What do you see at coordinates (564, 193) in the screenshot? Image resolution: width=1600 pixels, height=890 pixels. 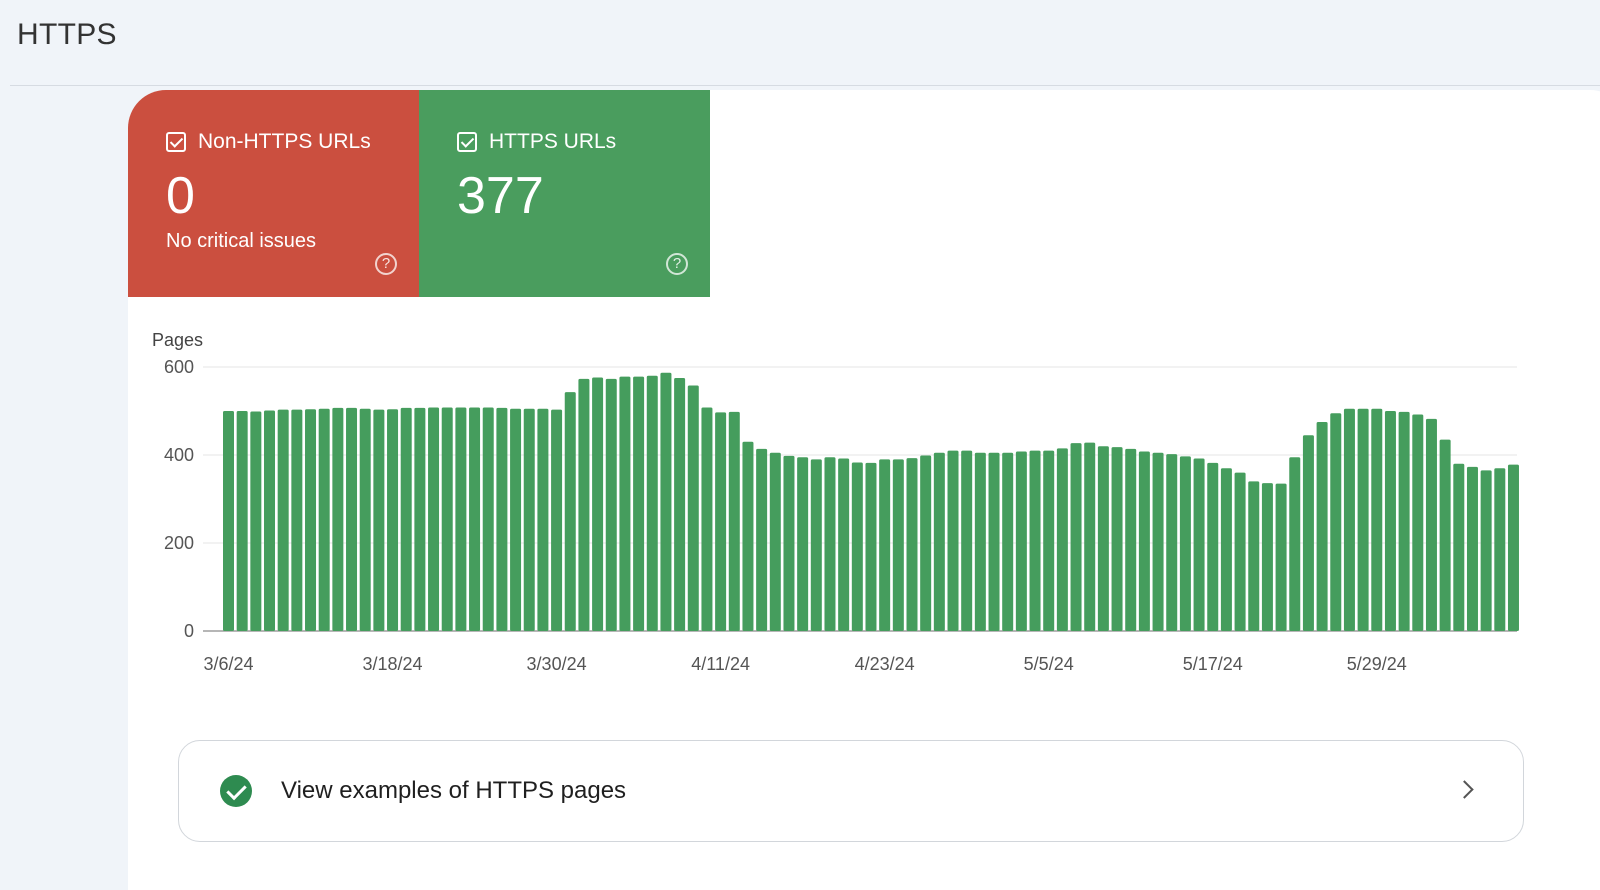 I see `https-urls-tile: HTTPS URLs 377 ?` at bounding box center [564, 193].